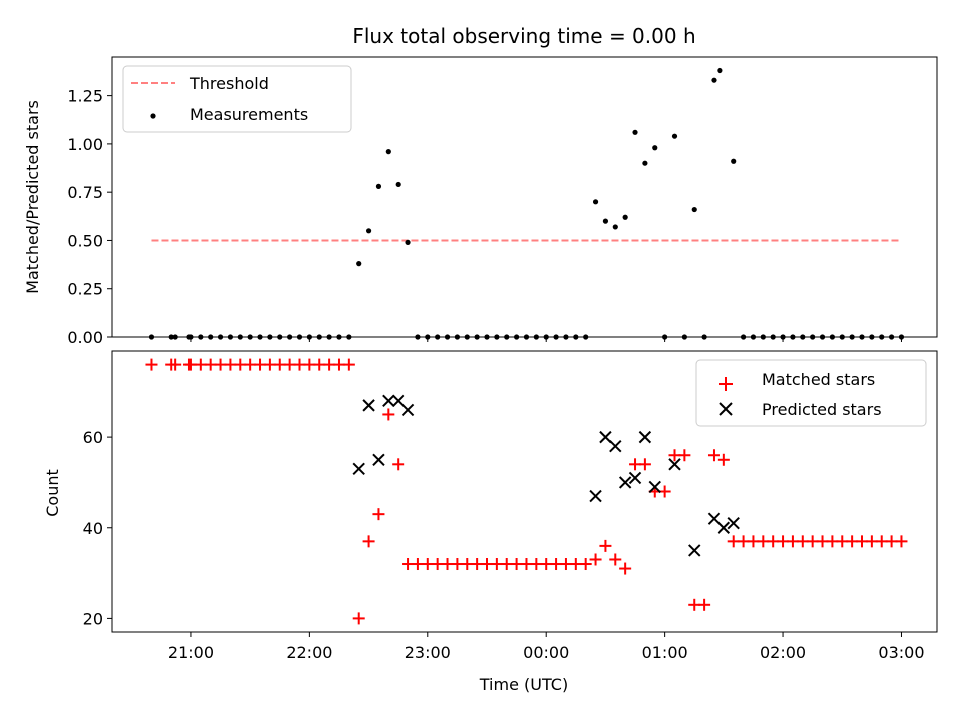  I want to click on x-tick-label: 22:00, so click(309, 652).